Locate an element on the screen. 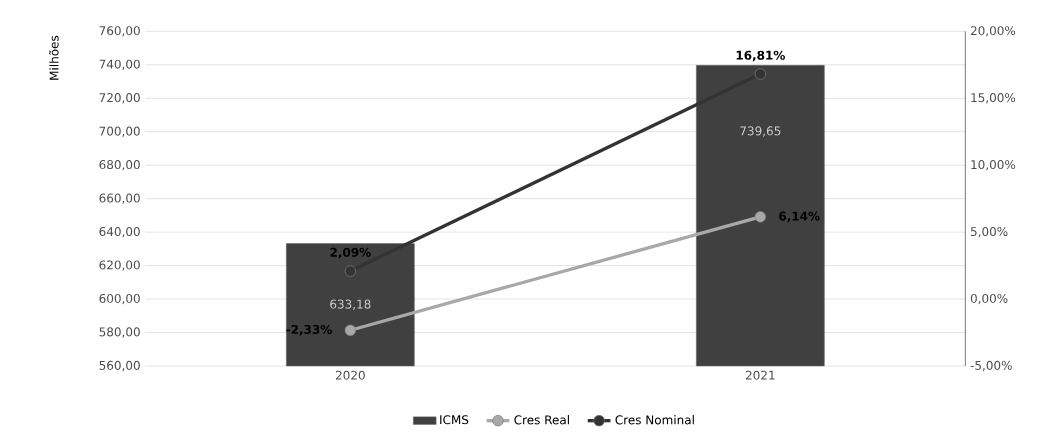 Image resolution: width=1055 pixels, height=448 pixels. data-label: 16,81% is located at coordinates (760, 56).